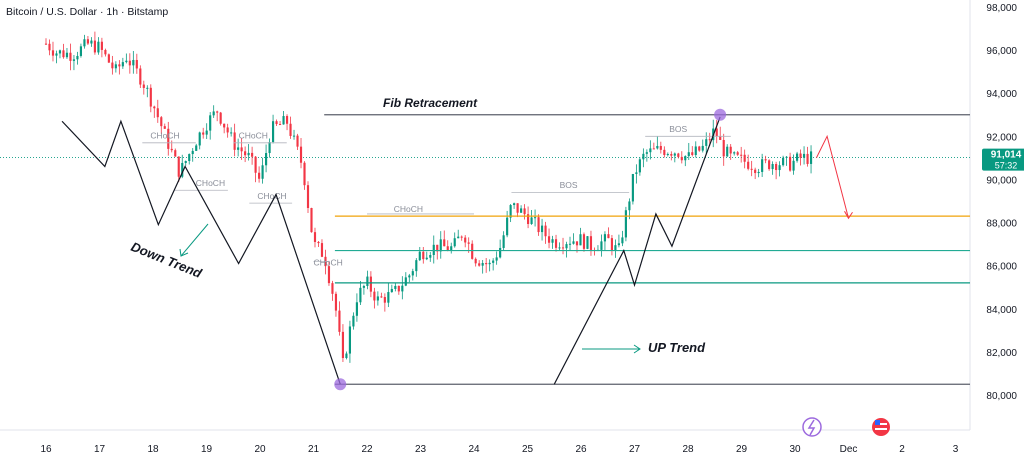 The height and width of the screenshot is (465, 1024). What do you see at coordinates (1001, 310) in the screenshot?
I see `price-tick-label: 84,000` at bounding box center [1001, 310].